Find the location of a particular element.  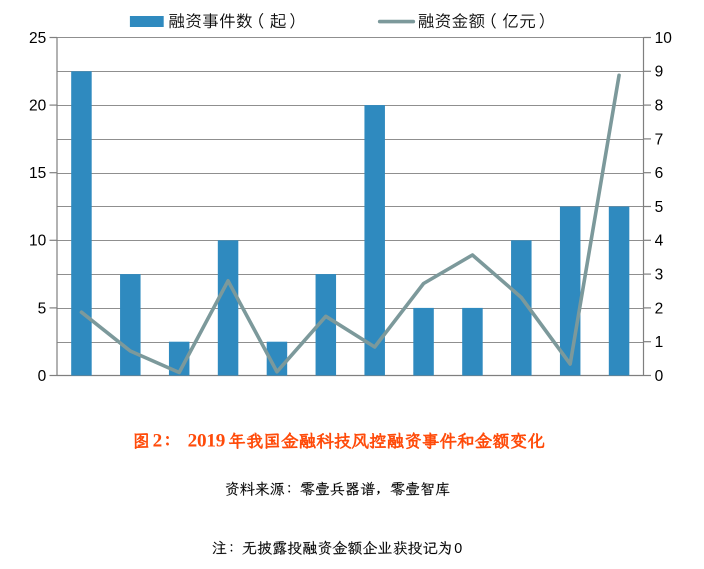

svg-text: 9 is located at coordinates (659, 72).